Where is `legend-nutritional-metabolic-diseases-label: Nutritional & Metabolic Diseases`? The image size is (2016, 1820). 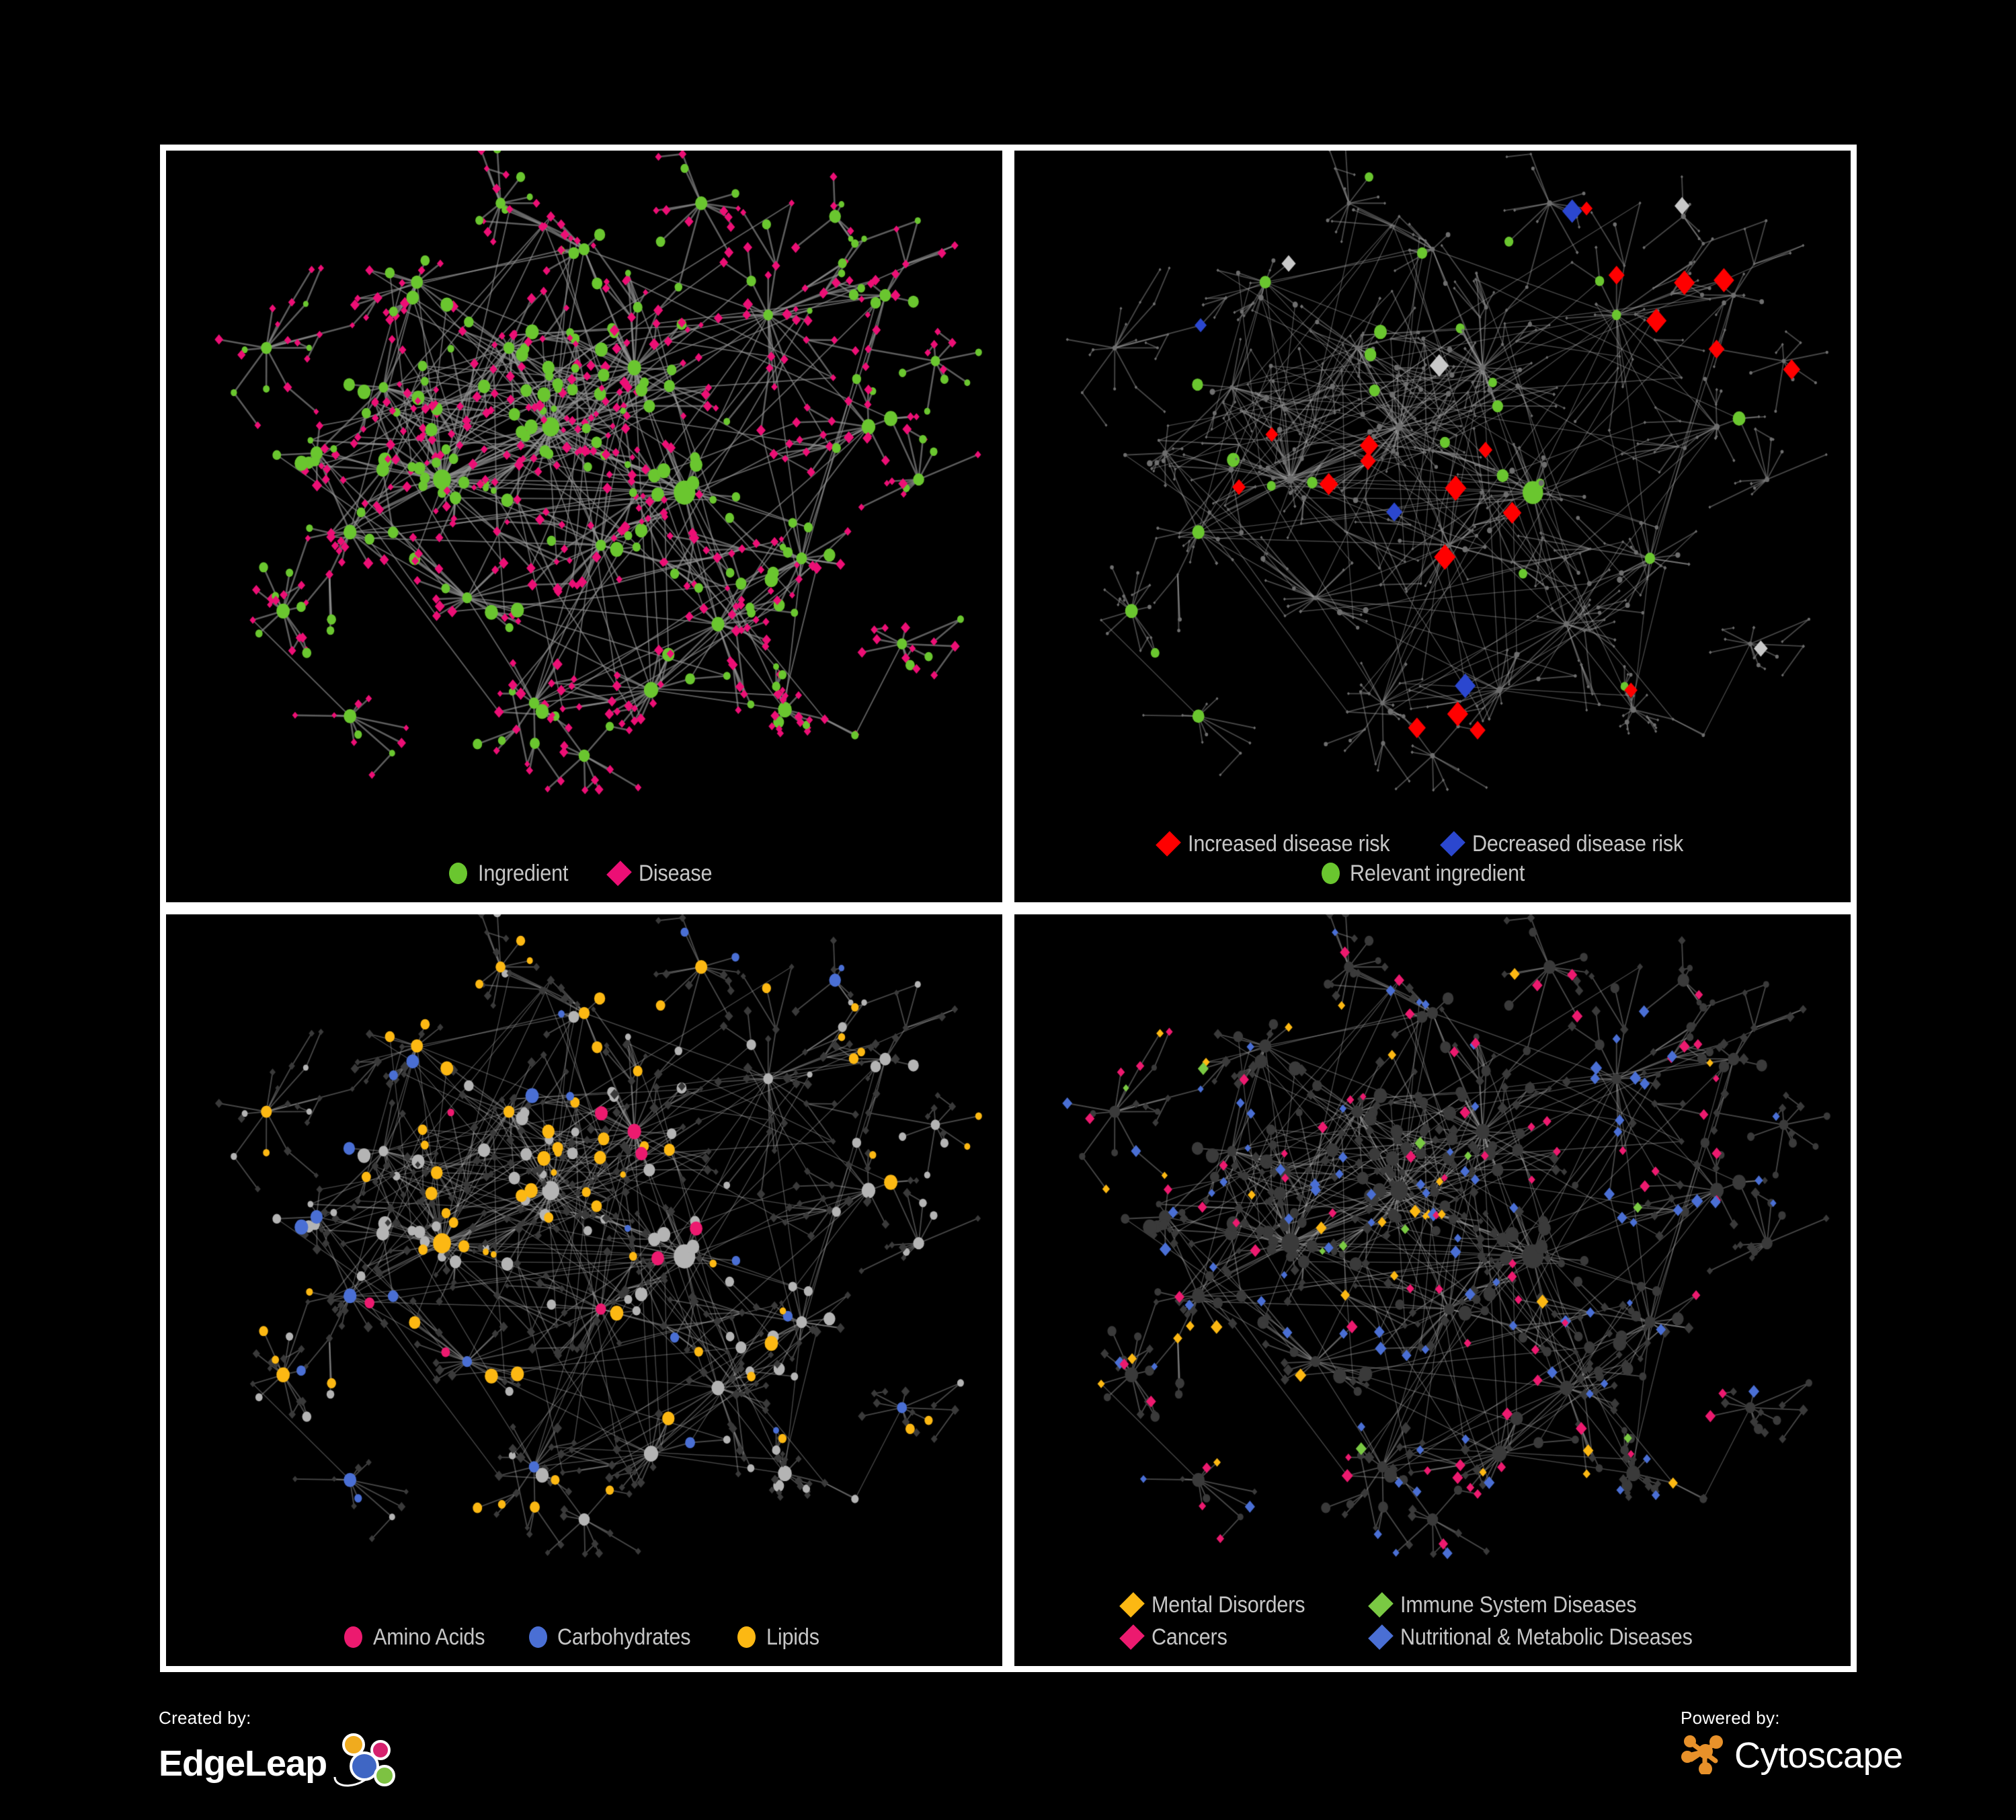
legend-nutritional-metabolic-diseases-label: Nutritional & Metabolic Diseases is located at coordinates (1546, 1637).